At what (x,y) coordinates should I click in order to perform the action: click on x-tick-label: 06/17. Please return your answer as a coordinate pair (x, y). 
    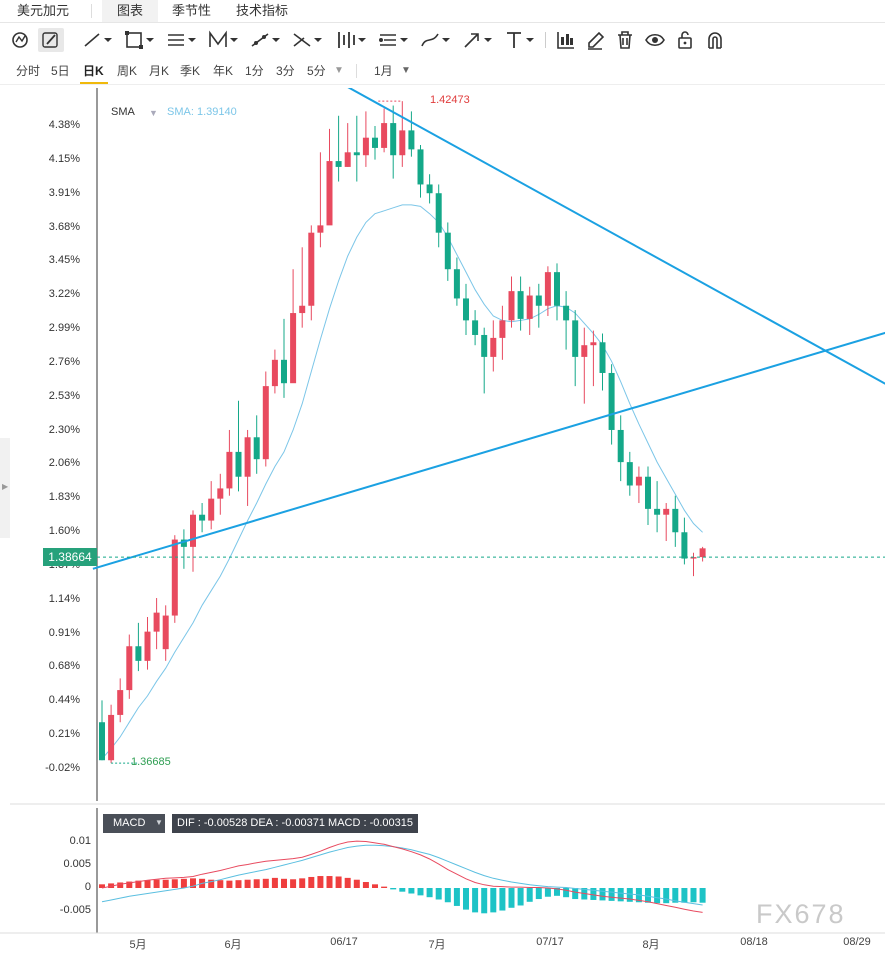
    Looking at the image, I should click on (344, 942).